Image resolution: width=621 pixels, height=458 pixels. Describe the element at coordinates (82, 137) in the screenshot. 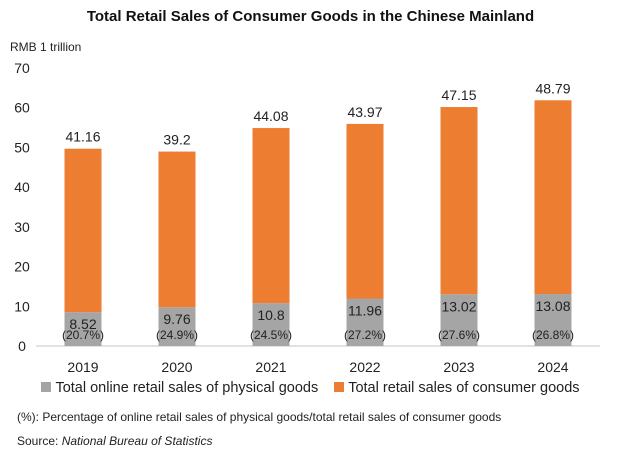

I see `data-label-total: 41.16` at that location.